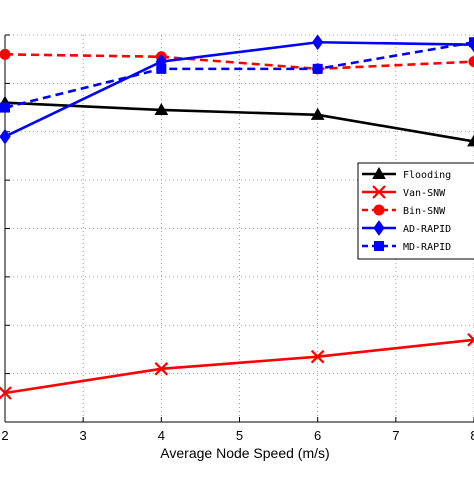 This screenshot has height=479, width=474. What do you see at coordinates (239, 435) in the screenshot?
I see `x-tick-label: 5` at bounding box center [239, 435].